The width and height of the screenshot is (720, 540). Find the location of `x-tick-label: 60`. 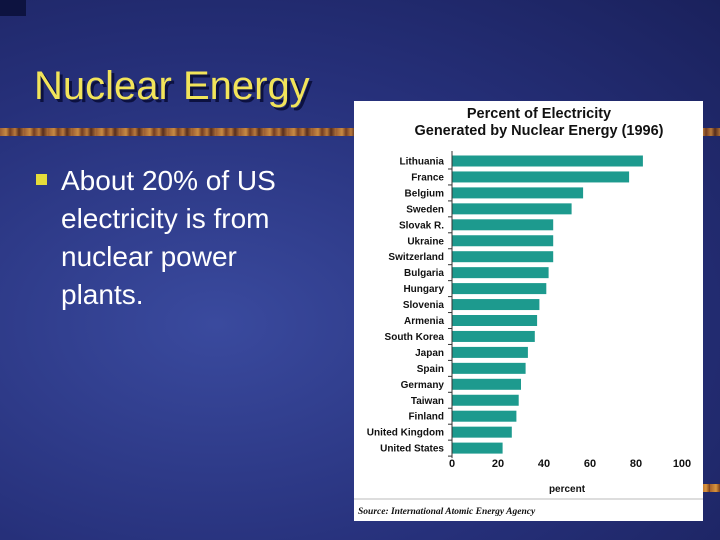

x-tick-label: 60 is located at coordinates (590, 464).